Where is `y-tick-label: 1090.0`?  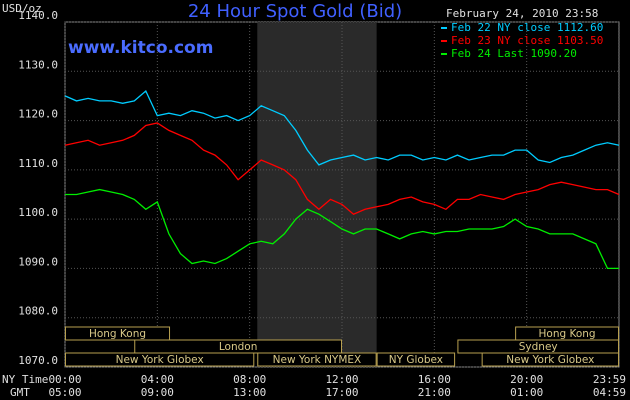 y-tick-label: 1090.0 is located at coordinates (38, 261).